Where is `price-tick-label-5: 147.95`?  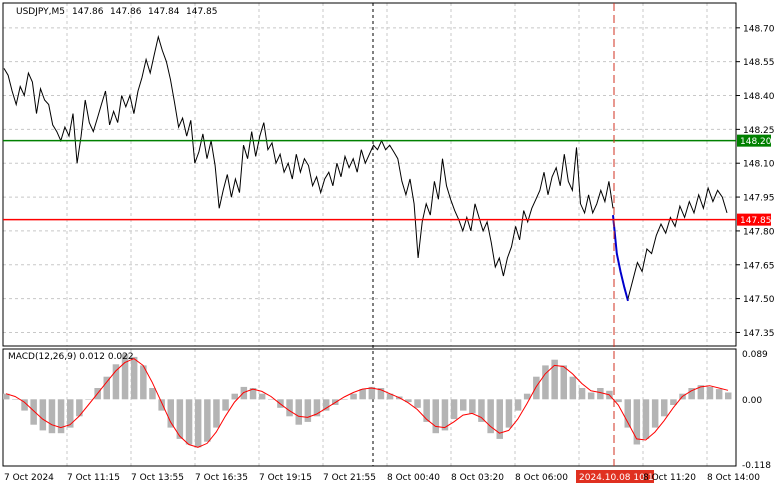 price-tick-label-5: 147.95 is located at coordinates (759, 199).